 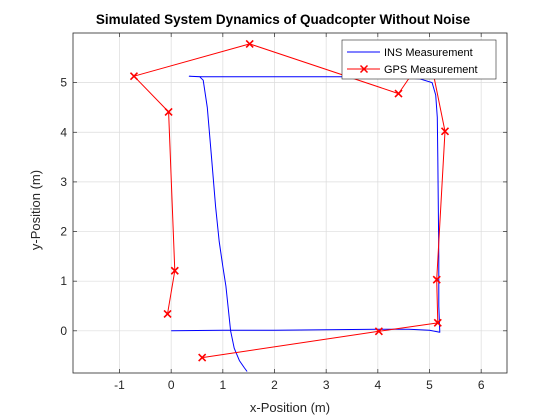 I want to click on y-tick-label: 1, so click(x=63, y=281).